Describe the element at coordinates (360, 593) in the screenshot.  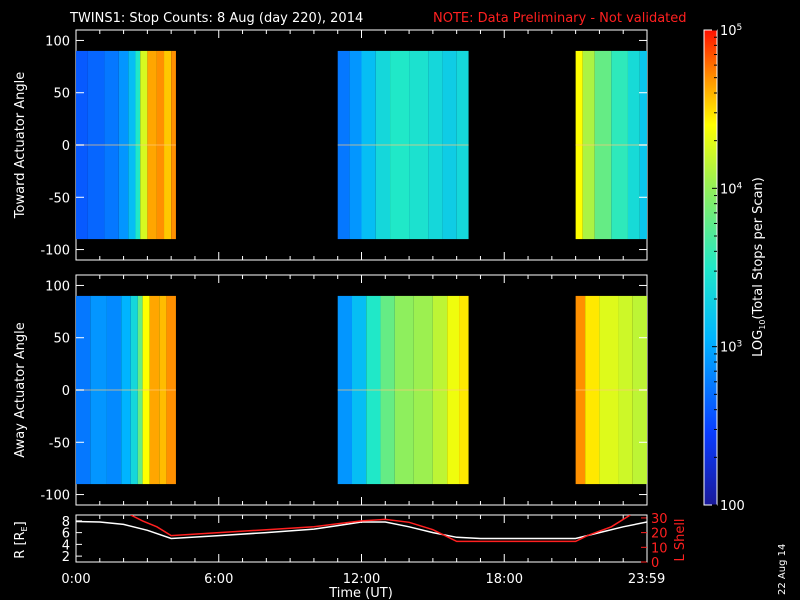
I see `x-axis-title: Time (UT)` at that location.